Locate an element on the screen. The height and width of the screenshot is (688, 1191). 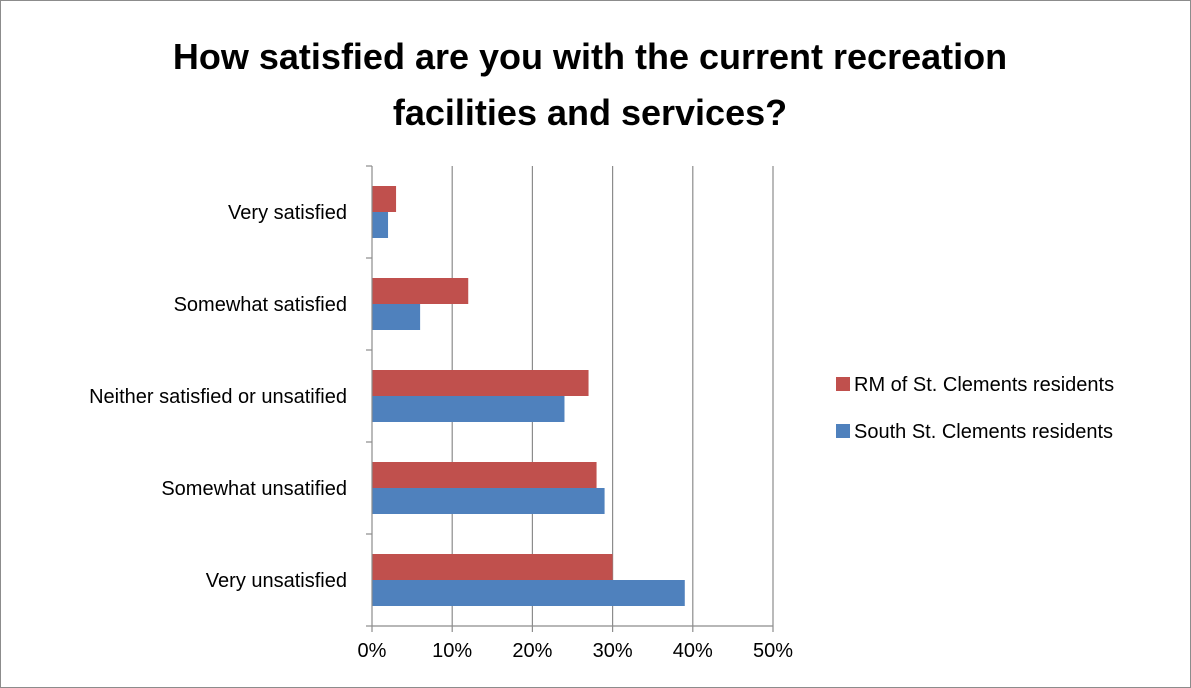
legend-label: South St. Clements residents is located at coordinates (983, 432).